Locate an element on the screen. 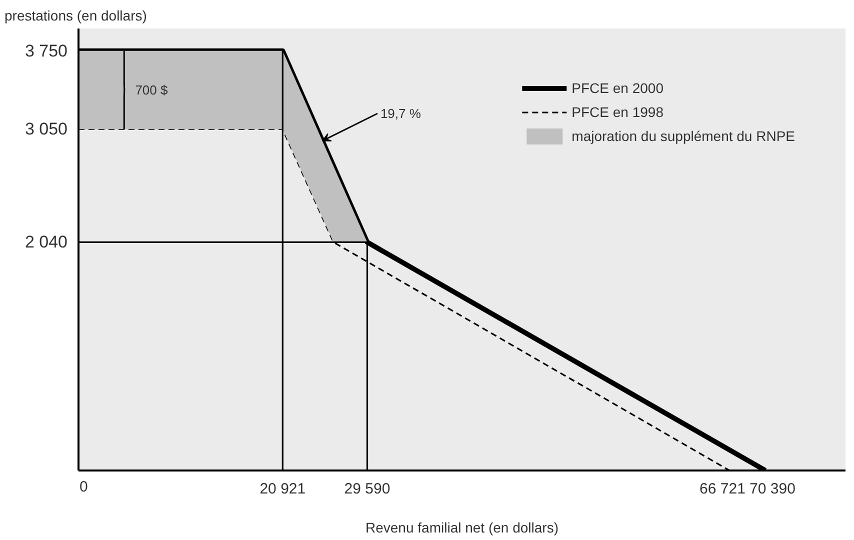  x-tick-label: 66 721 is located at coordinates (723, 489).